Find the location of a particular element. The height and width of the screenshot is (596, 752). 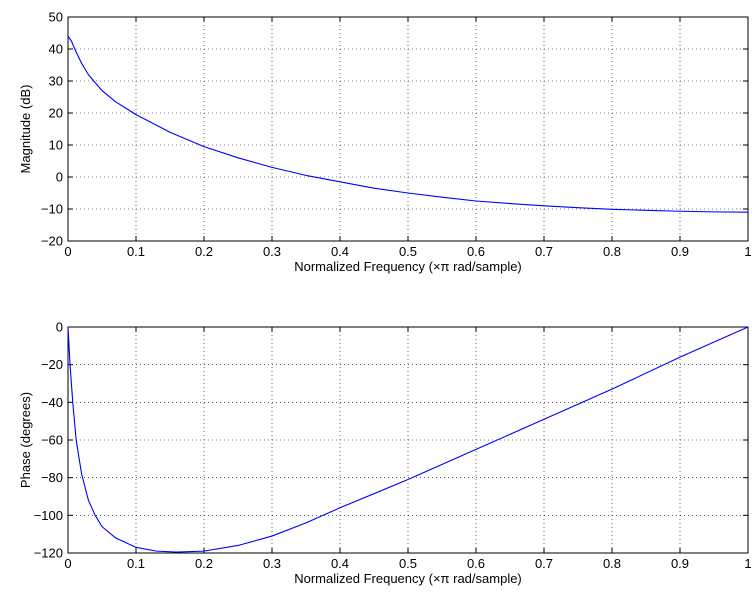

magnitude-y-tick-label: 50 is located at coordinates (56, 17).